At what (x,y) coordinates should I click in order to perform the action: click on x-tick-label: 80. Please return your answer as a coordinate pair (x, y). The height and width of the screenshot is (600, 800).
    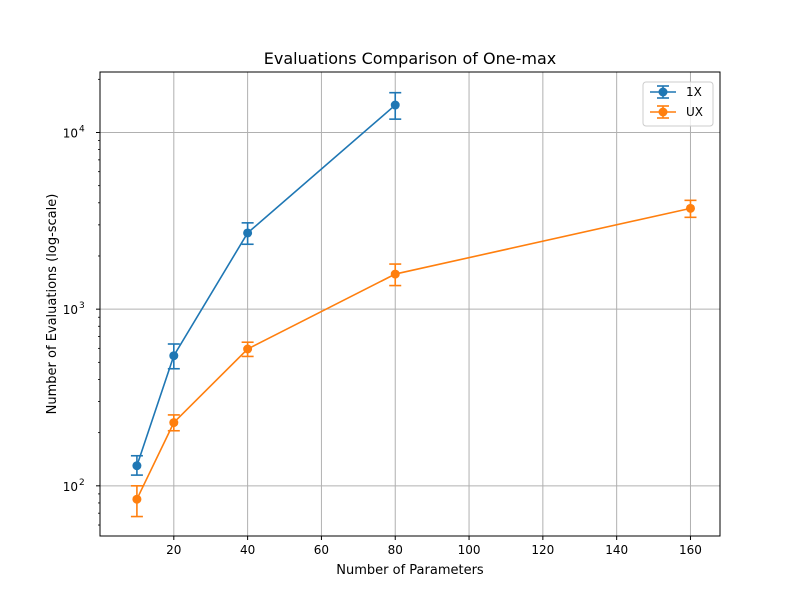
    Looking at the image, I should click on (395, 550).